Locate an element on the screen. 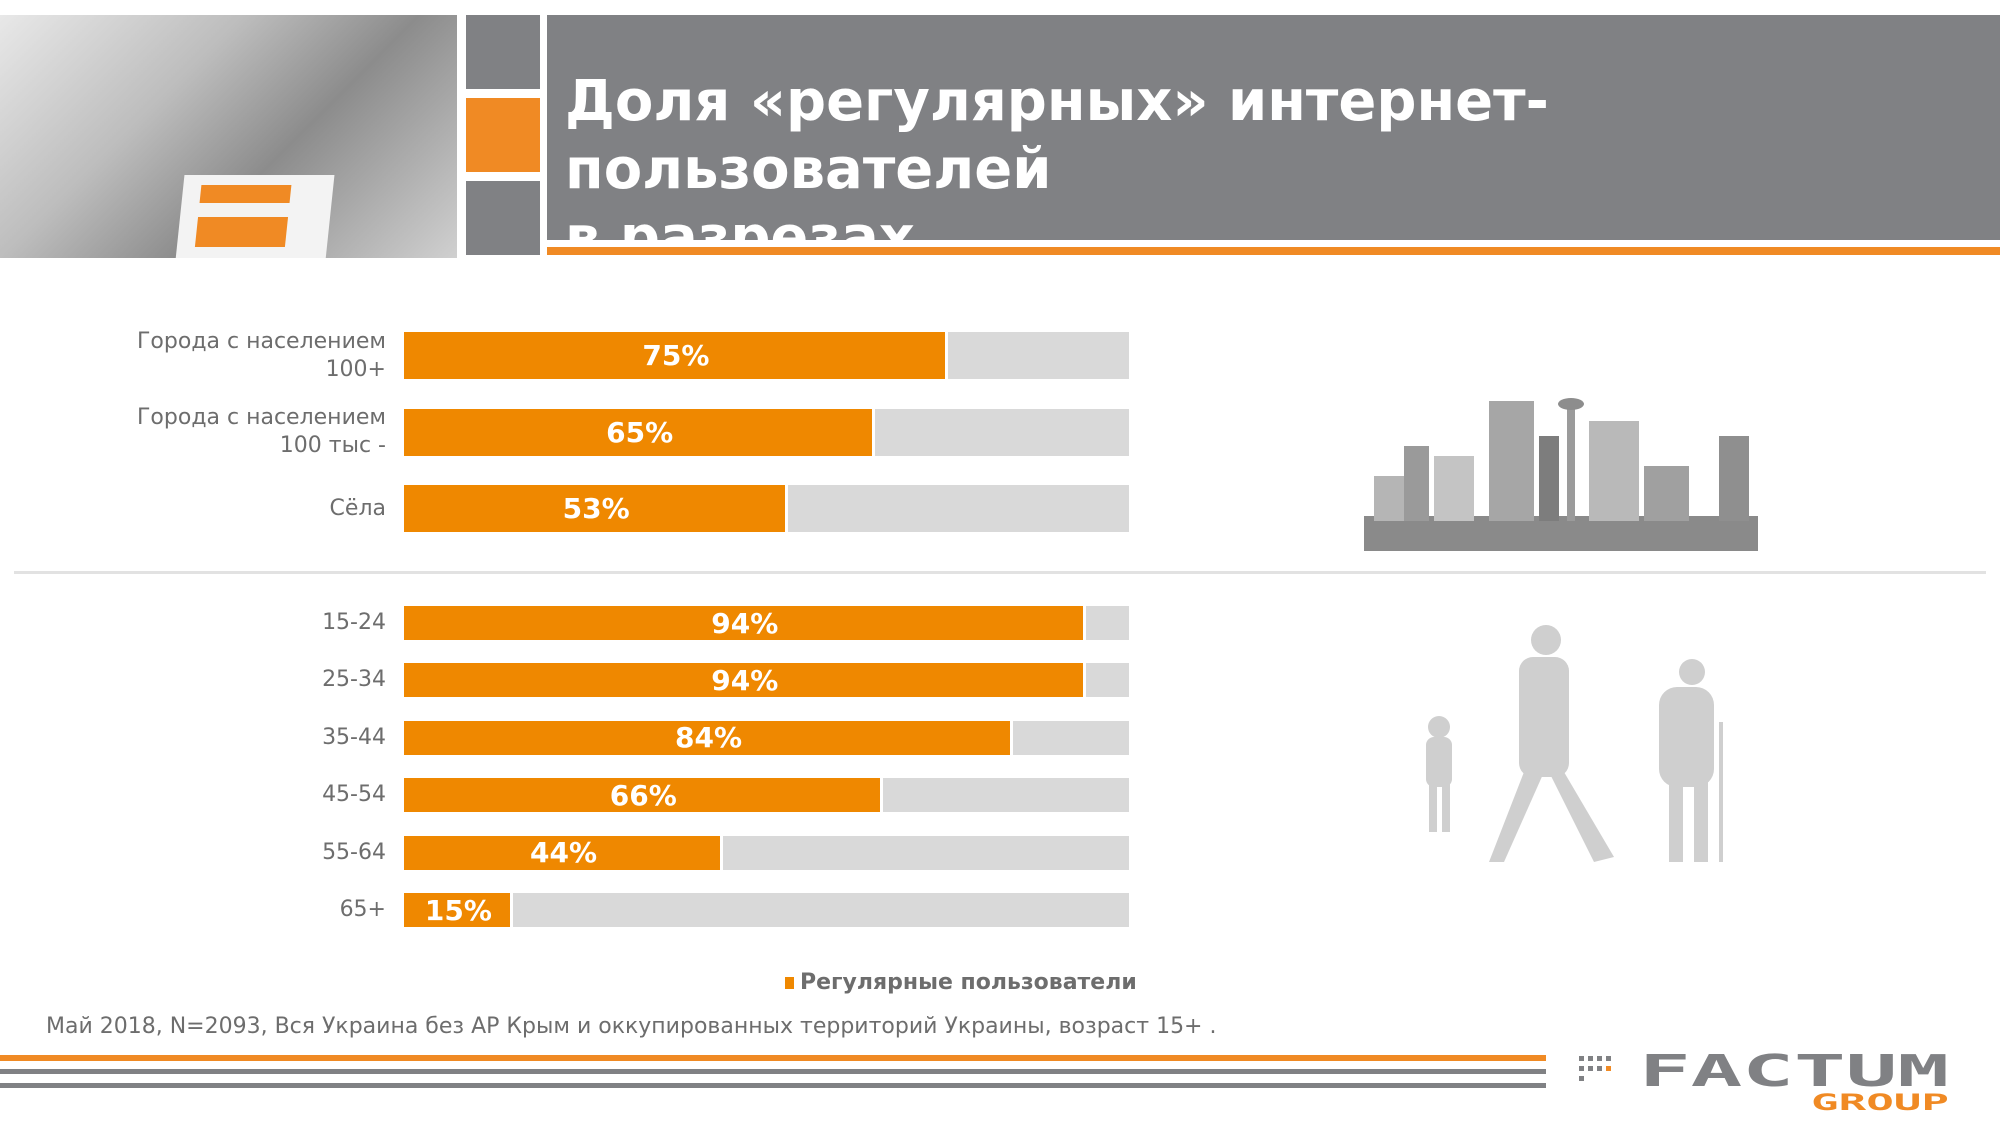 The width and height of the screenshot is (2000, 1125). data-label: 84% is located at coordinates (708, 738).